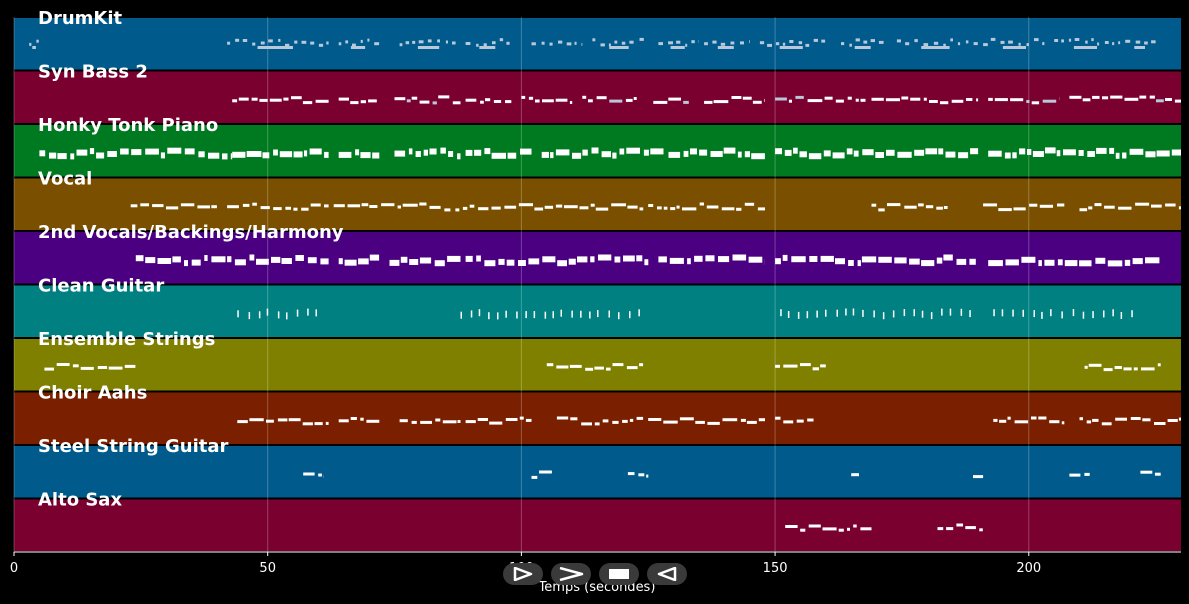 The height and width of the screenshot is (604, 1189). What do you see at coordinates (126, 339) in the screenshot?
I see `track-label-6: Ensemble Strings` at bounding box center [126, 339].